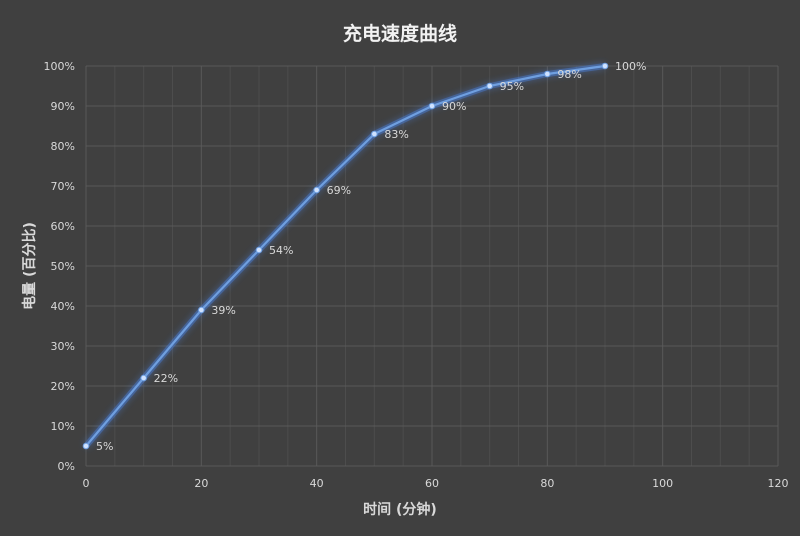  Describe the element at coordinates (166, 378) in the screenshot. I see `data-label: 22%` at that location.